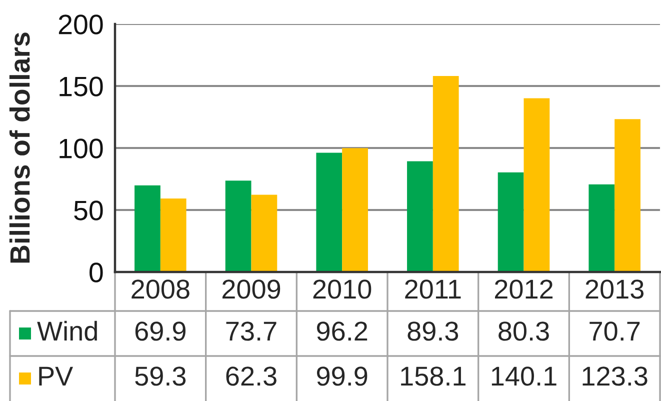 The image size is (661, 401). What do you see at coordinates (523, 331) in the screenshot?
I see `data-label: 80.3` at bounding box center [523, 331].